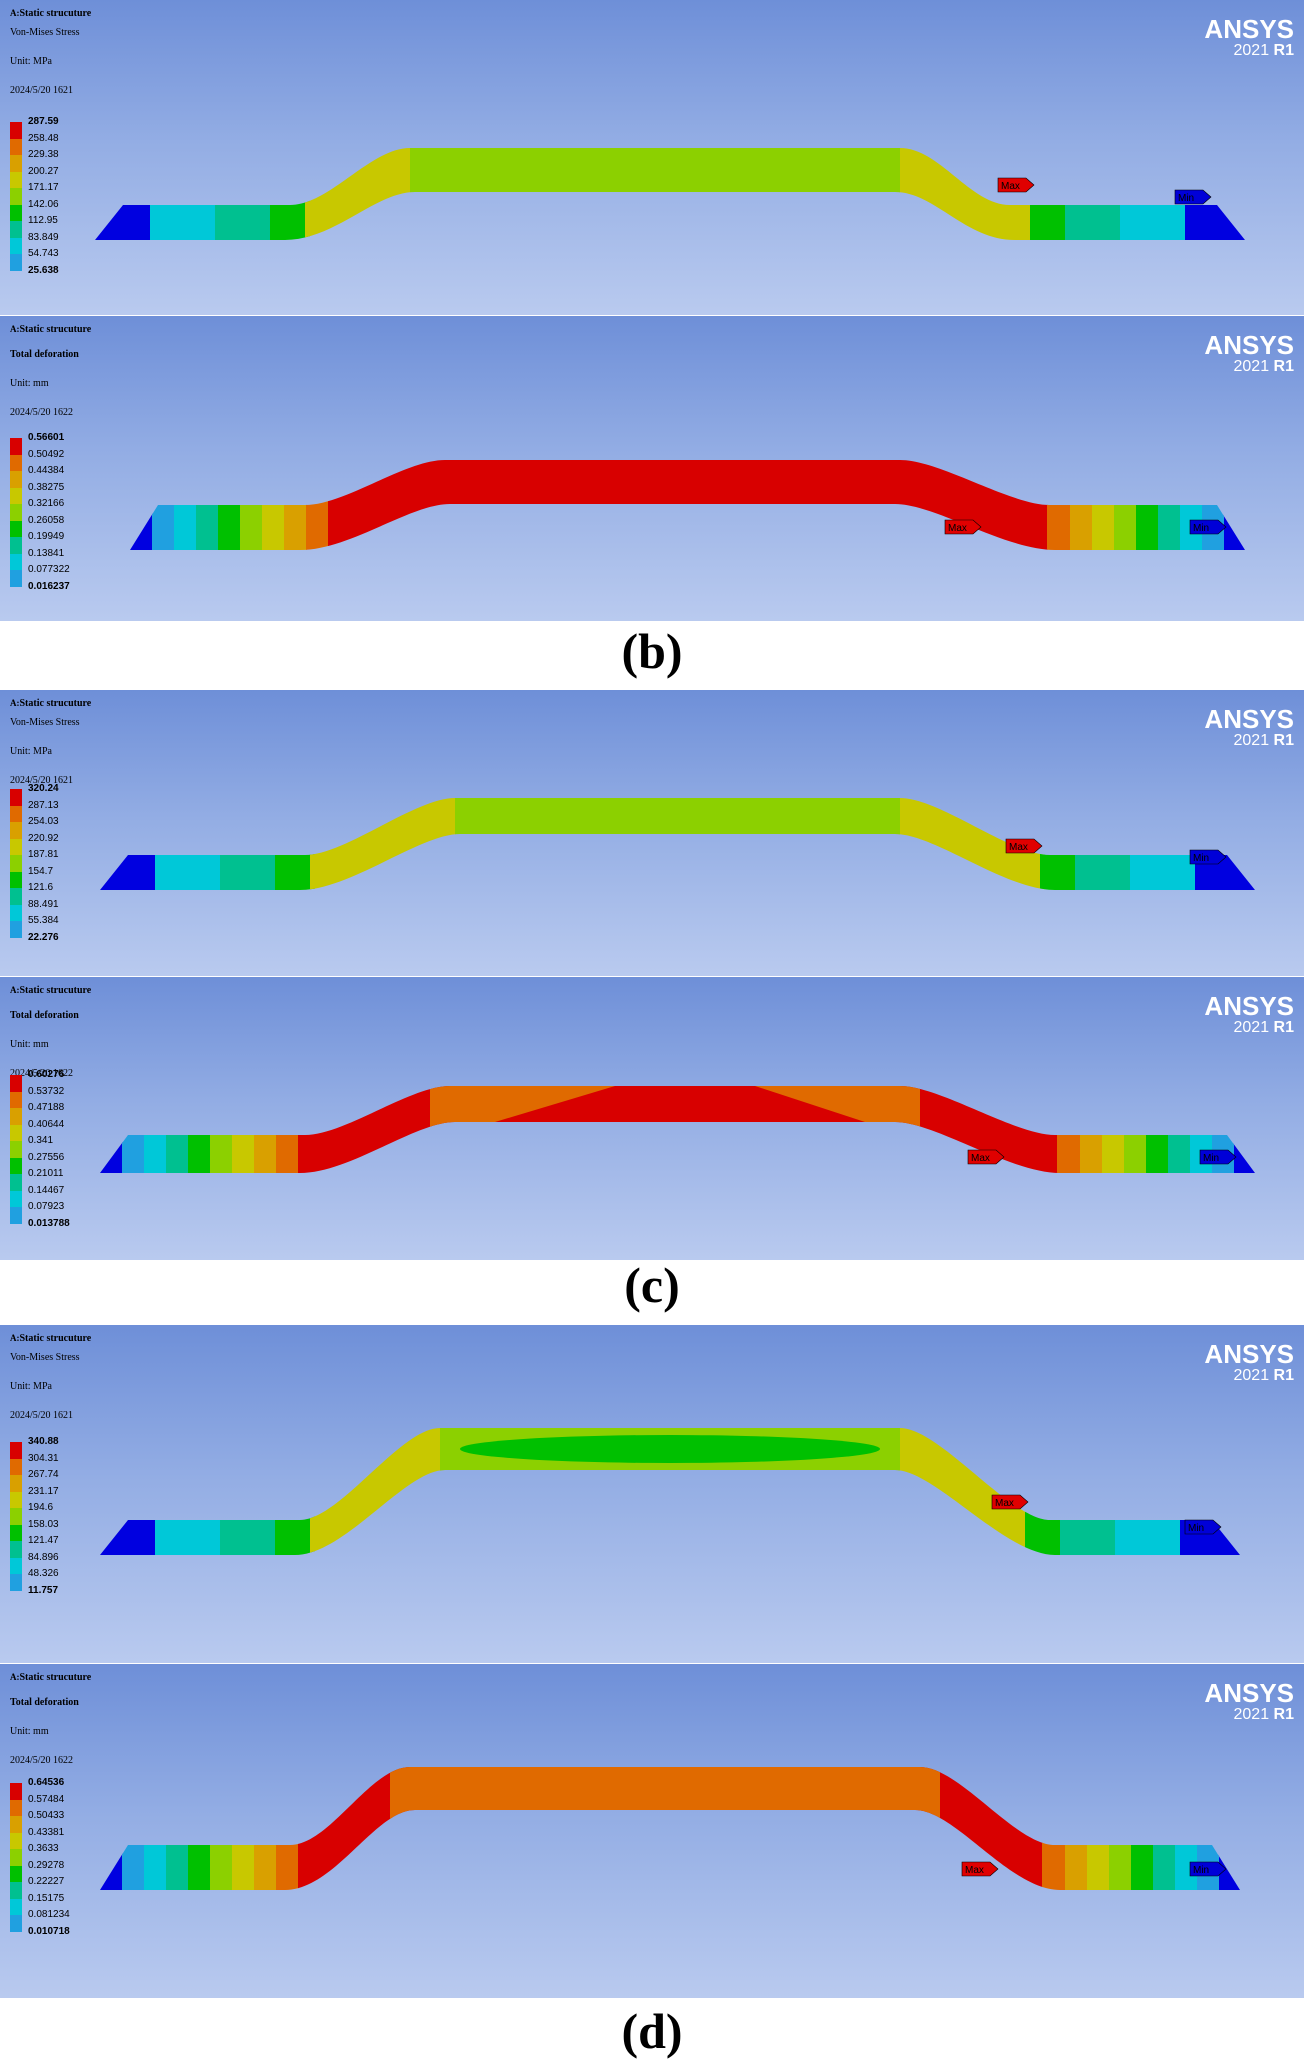  Describe the element at coordinates (42, 780) in the screenshot. I see `result-date: 2024/5/20 1621` at that location.